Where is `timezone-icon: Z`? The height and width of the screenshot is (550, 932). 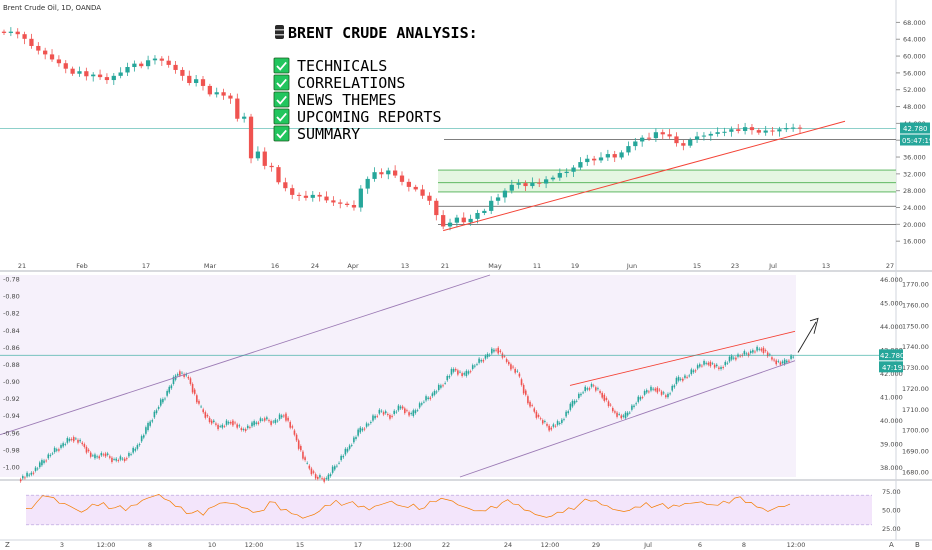
timezone-icon: Z is located at coordinates (7, 545).